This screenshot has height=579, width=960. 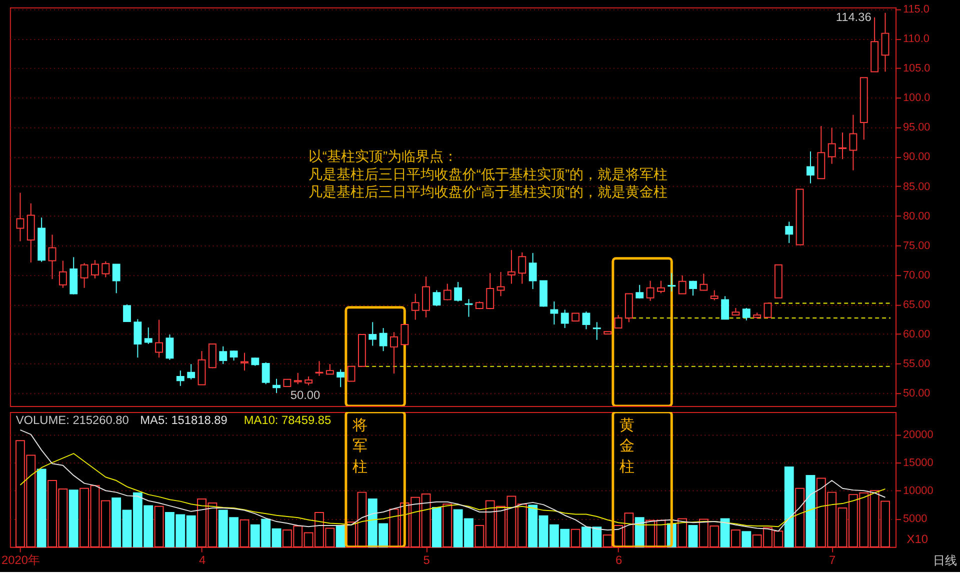 What do you see at coordinates (917, 539) in the screenshot?
I see `y-axis-title: X10` at bounding box center [917, 539].